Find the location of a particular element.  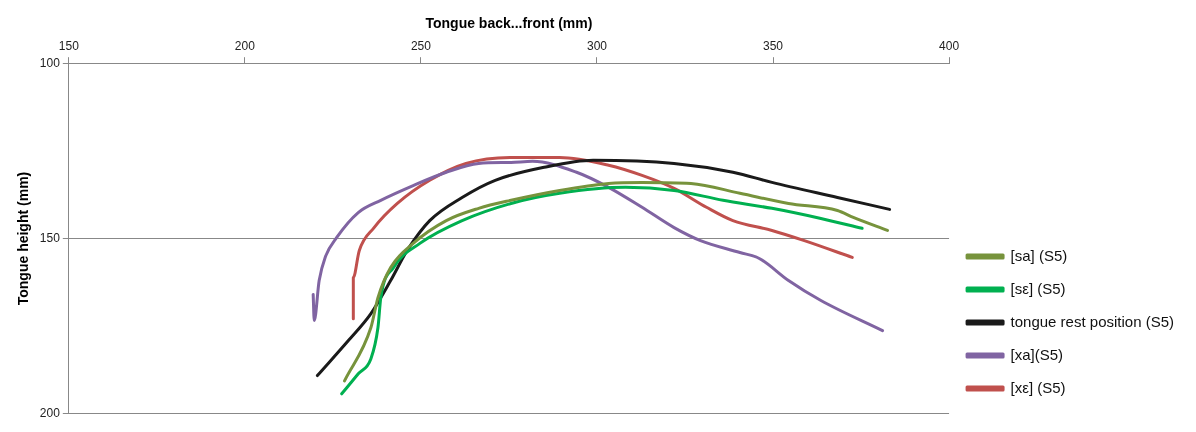

x-tick-label: 150 is located at coordinates (69, 46).